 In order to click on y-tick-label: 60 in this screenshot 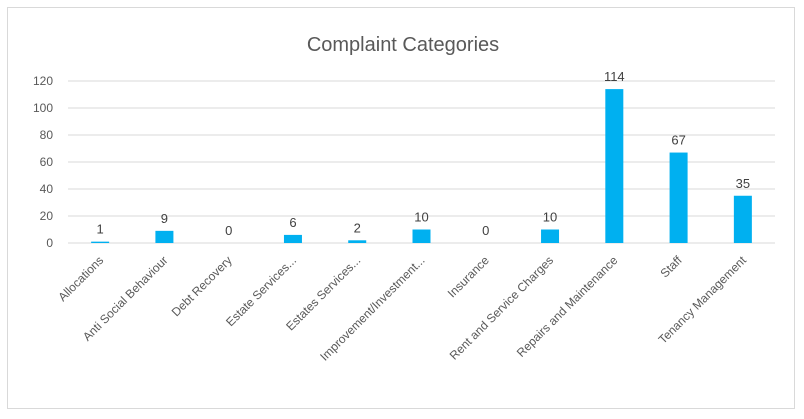, I will do `click(47, 162)`.